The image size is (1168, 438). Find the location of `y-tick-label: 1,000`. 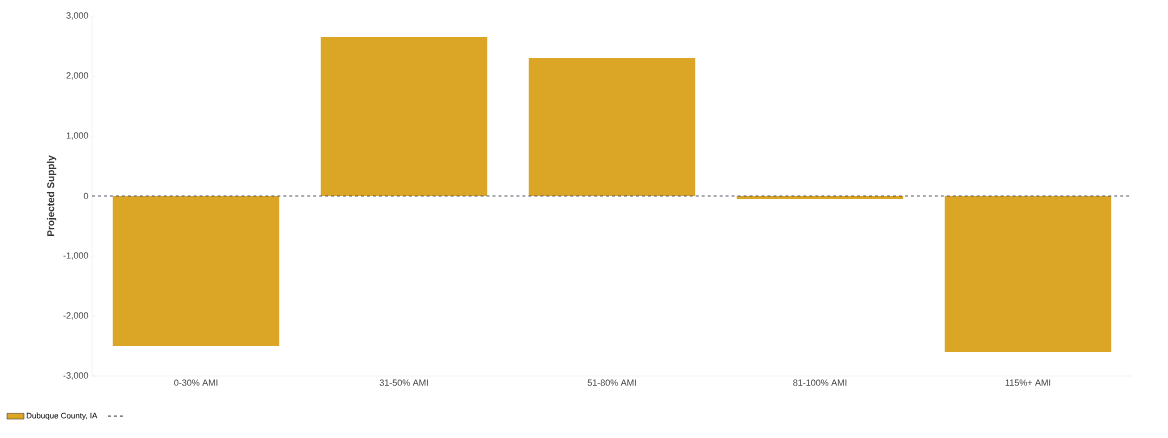

y-tick-label: 1,000 is located at coordinates (77, 136).